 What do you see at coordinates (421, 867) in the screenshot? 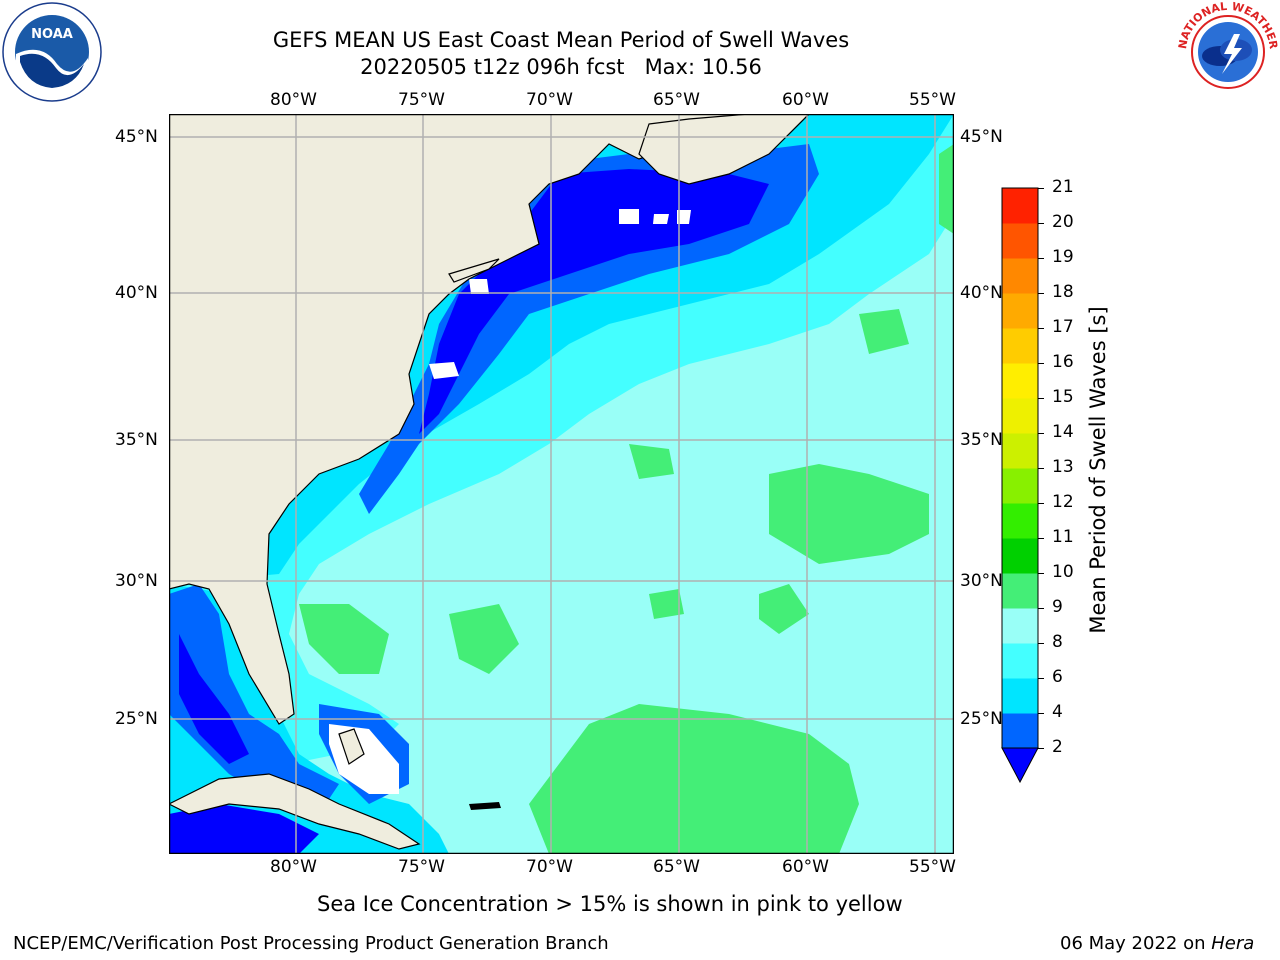
I see `lon-label-75w-bottom: 75°W` at bounding box center [421, 867].